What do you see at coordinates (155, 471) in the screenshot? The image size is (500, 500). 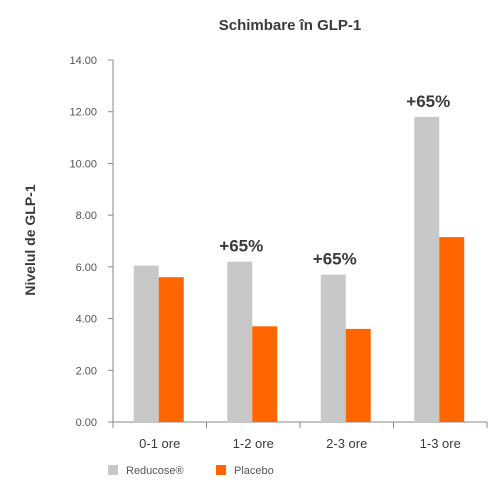 I see `legend-label: Reducose®` at bounding box center [155, 471].